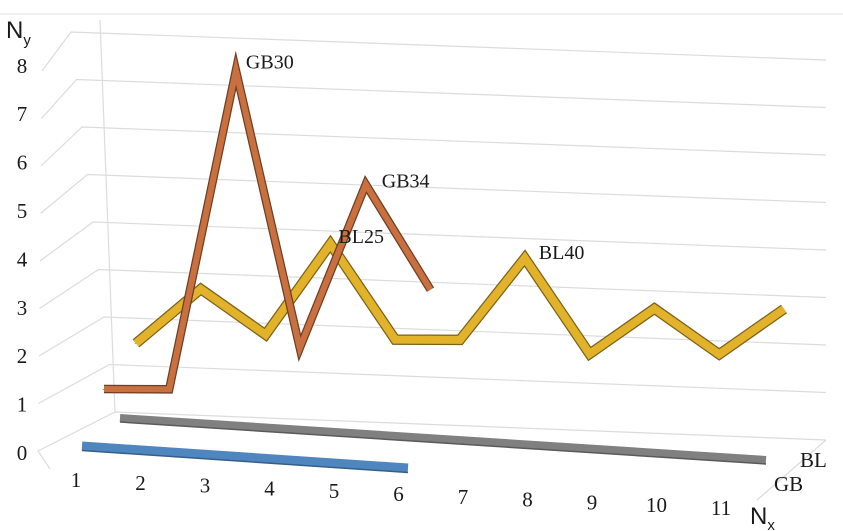  Describe the element at coordinates (398, 494) in the screenshot. I see `x-tick-label: 6` at that location.